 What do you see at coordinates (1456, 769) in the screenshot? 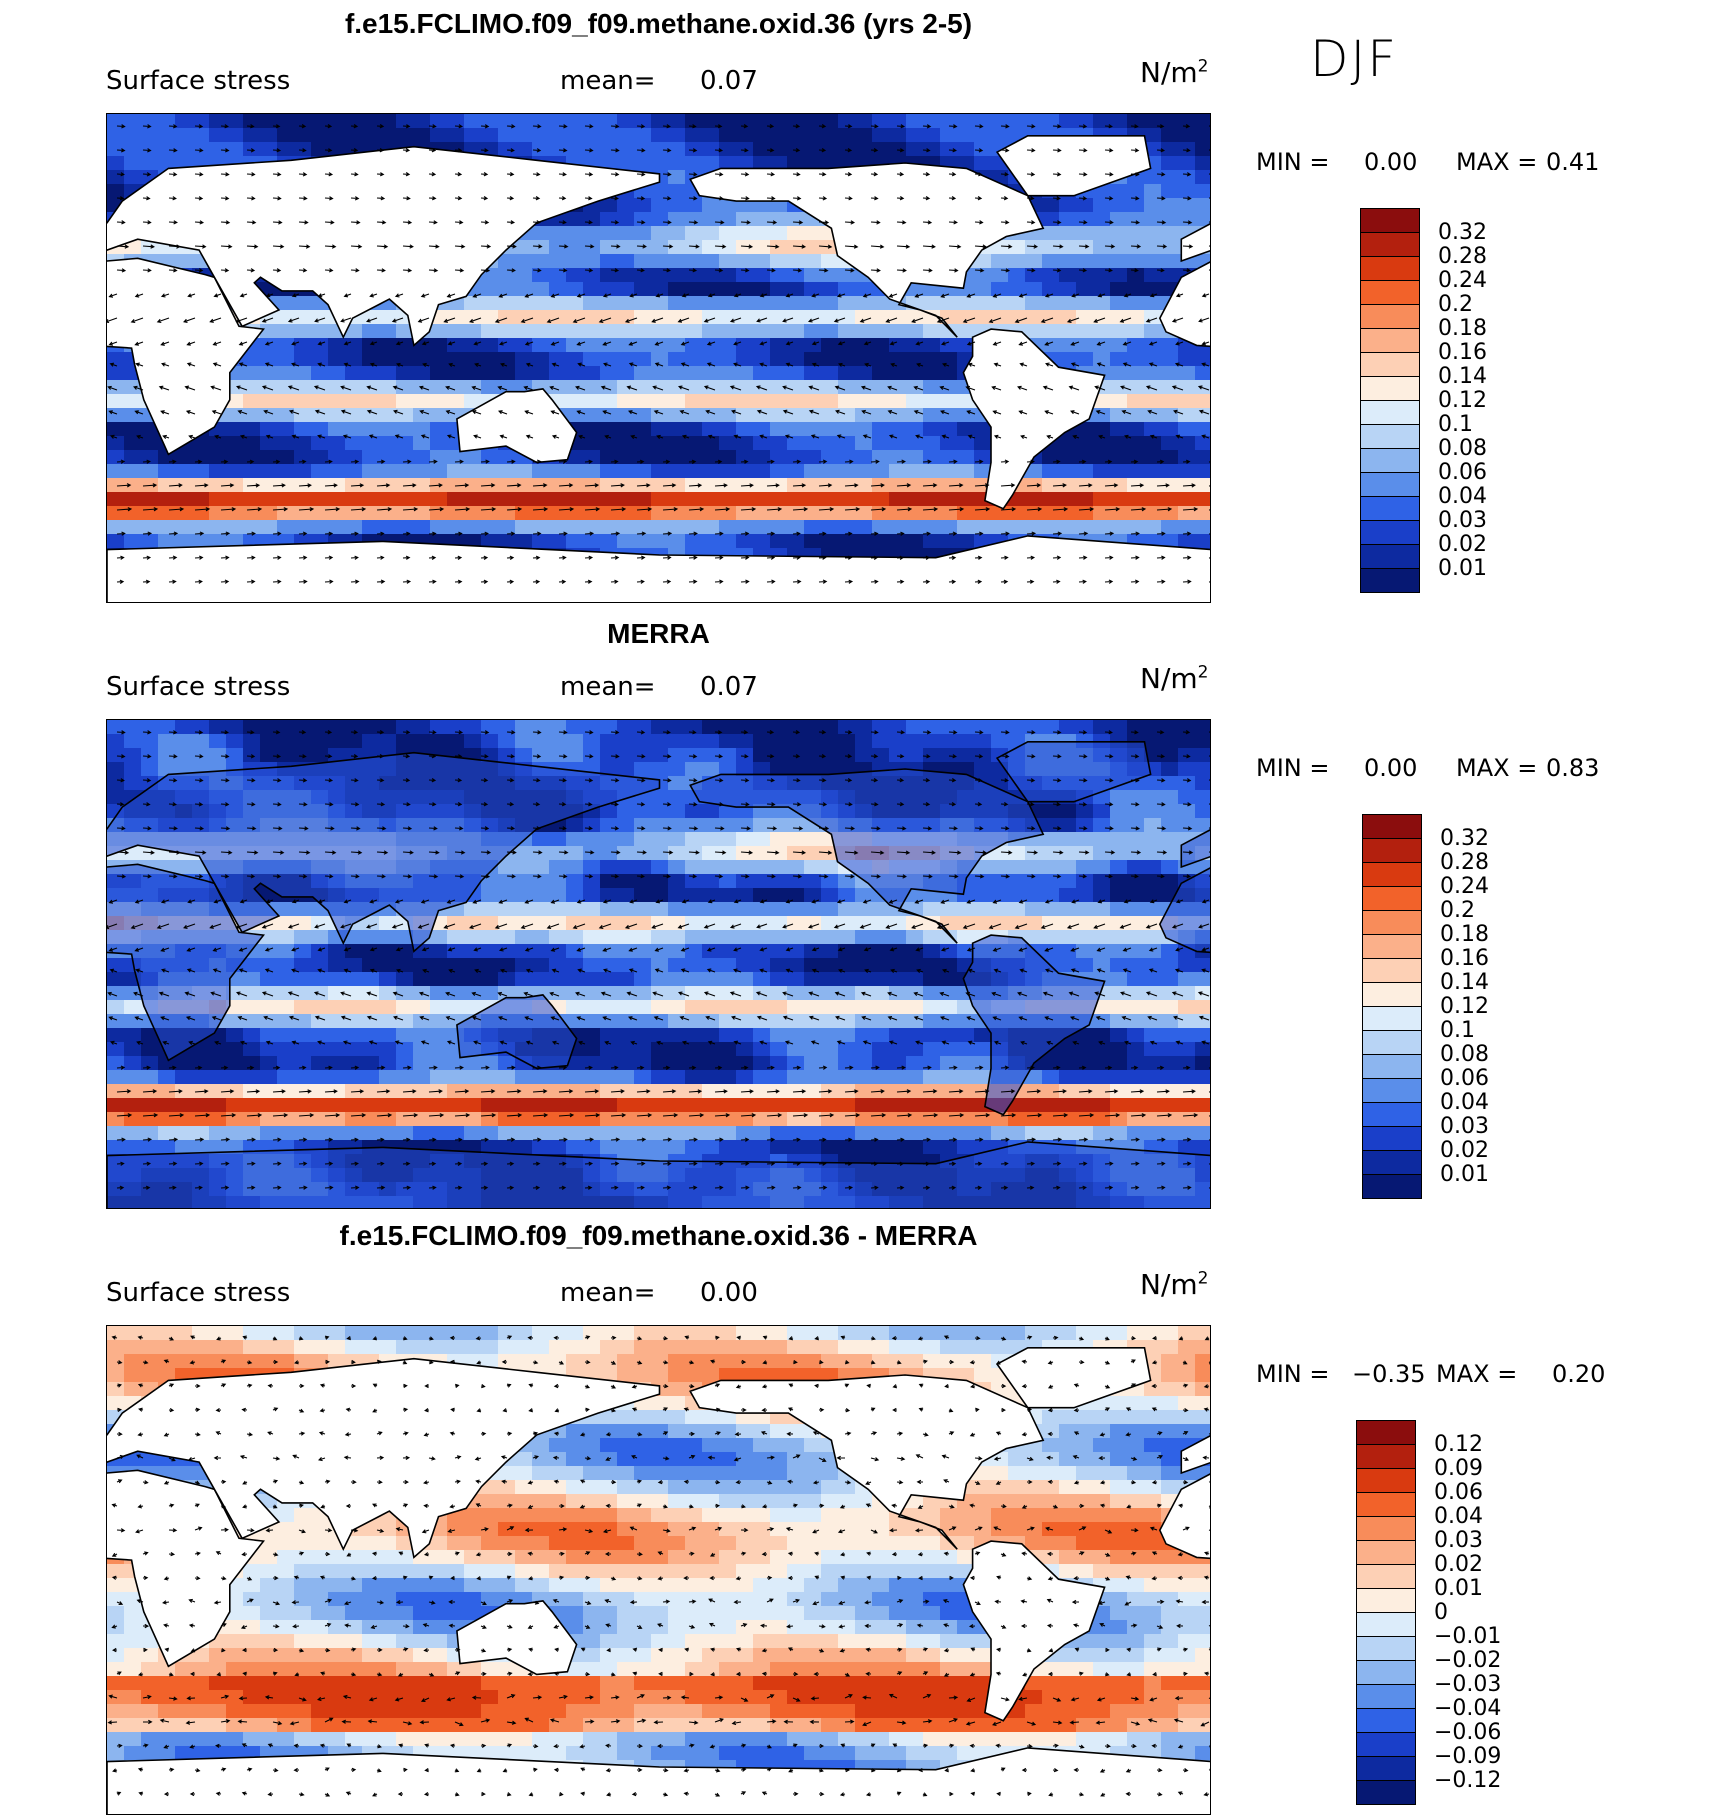
I see `panel-2-minmax: MIN = 0.00 MAX = 0.83` at bounding box center [1456, 769].